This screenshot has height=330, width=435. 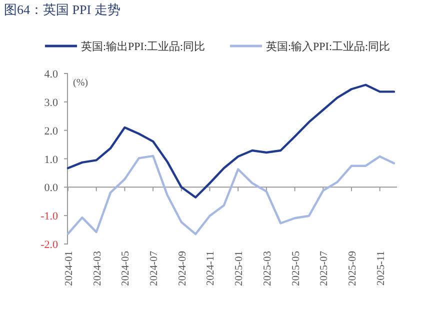 What do you see at coordinates (49, 216) in the screenshot?
I see `y-tick-label: -1.0` at bounding box center [49, 216].